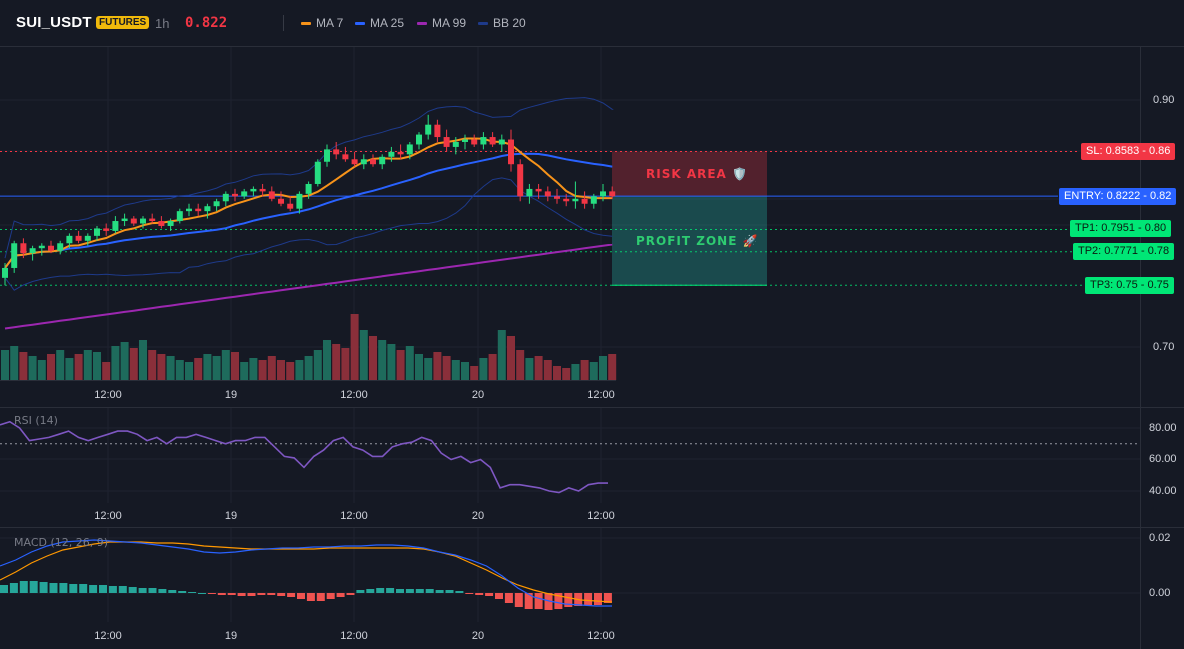 This screenshot has width=1184, height=649. What do you see at coordinates (162, 23) in the screenshot?
I see `timeframe-label: 1h` at bounding box center [162, 23].